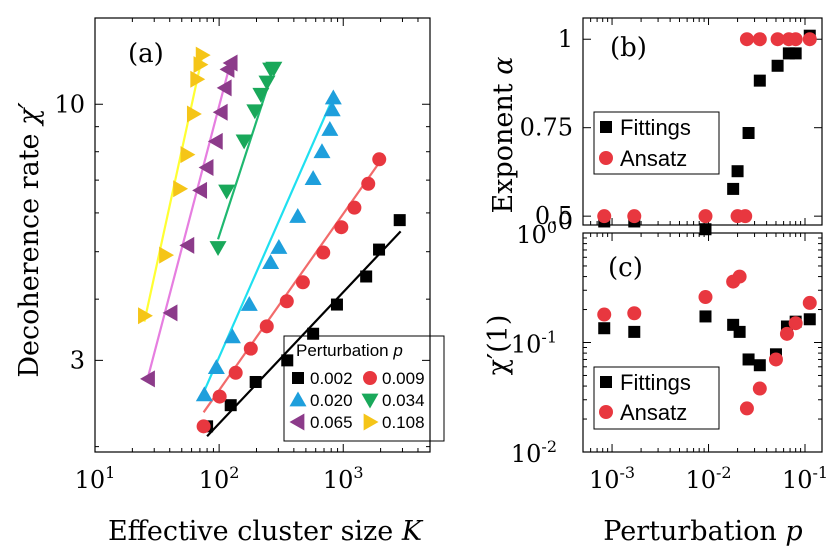 The image size is (830, 551). I want to click on legend-label-0.009: 0.009, so click(403, 378).